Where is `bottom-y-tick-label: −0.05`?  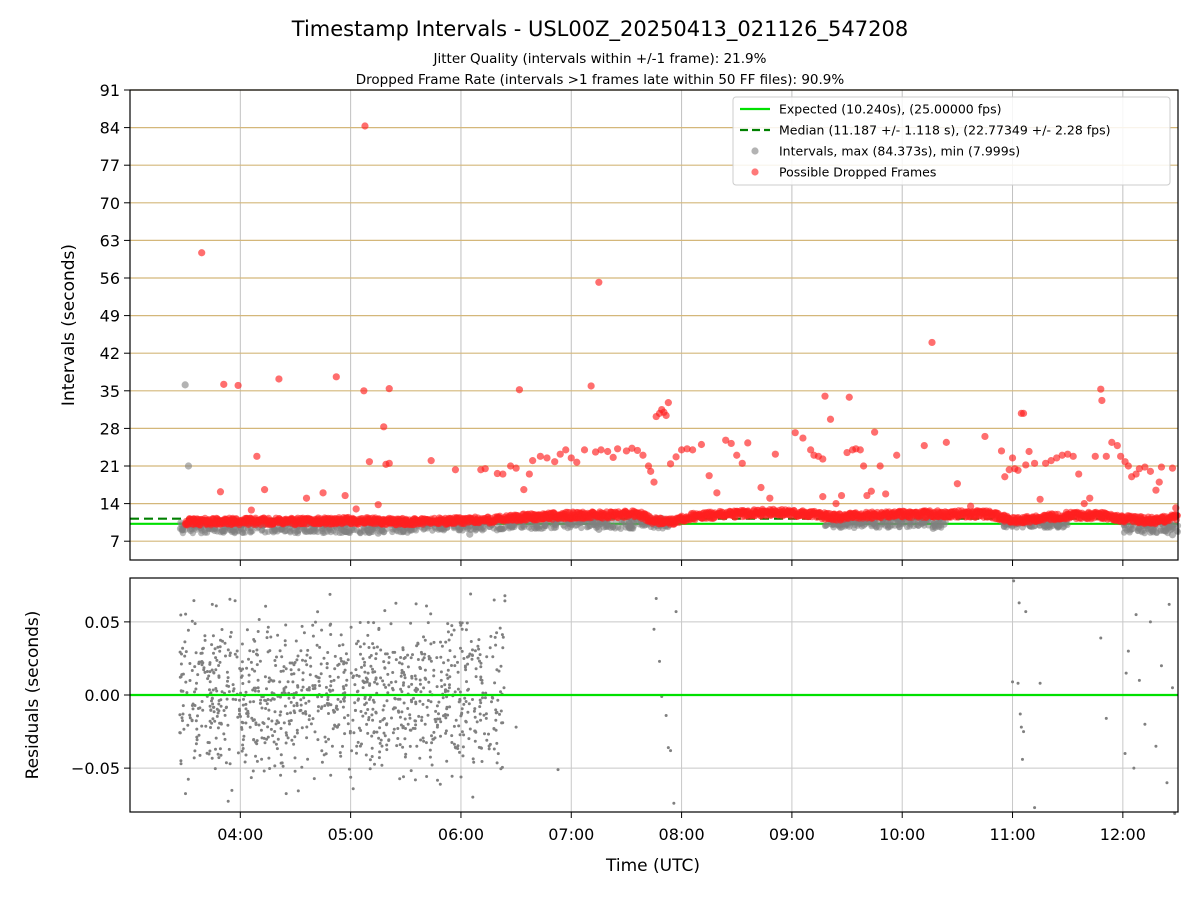 bottom-y-tick-label: −0.05 is located at coordinates (95, 768).